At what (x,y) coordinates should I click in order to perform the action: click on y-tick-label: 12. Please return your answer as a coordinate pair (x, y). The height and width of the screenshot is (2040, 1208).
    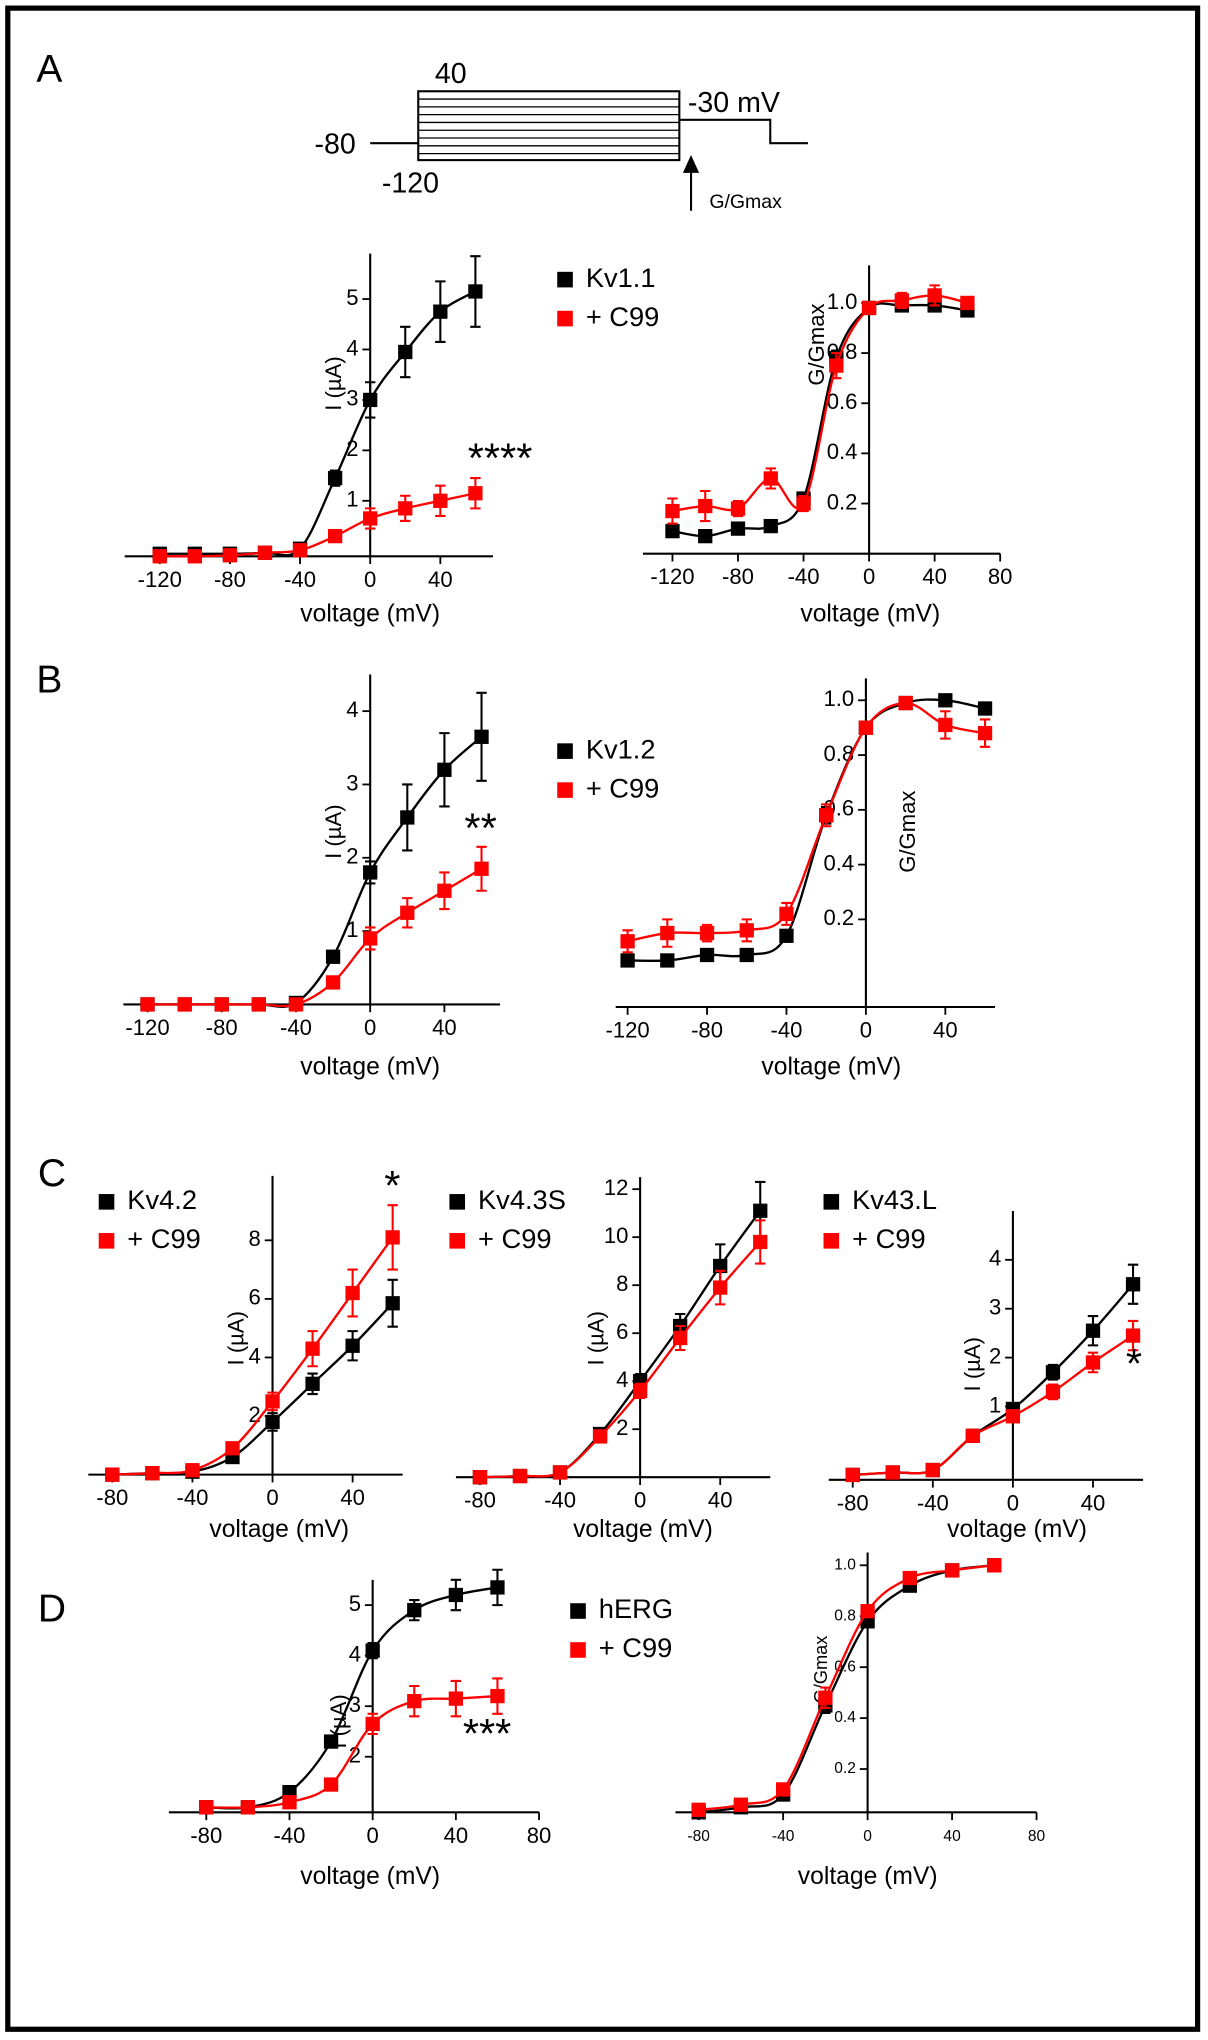
    Looking at the image, I should click on (616, 1187).